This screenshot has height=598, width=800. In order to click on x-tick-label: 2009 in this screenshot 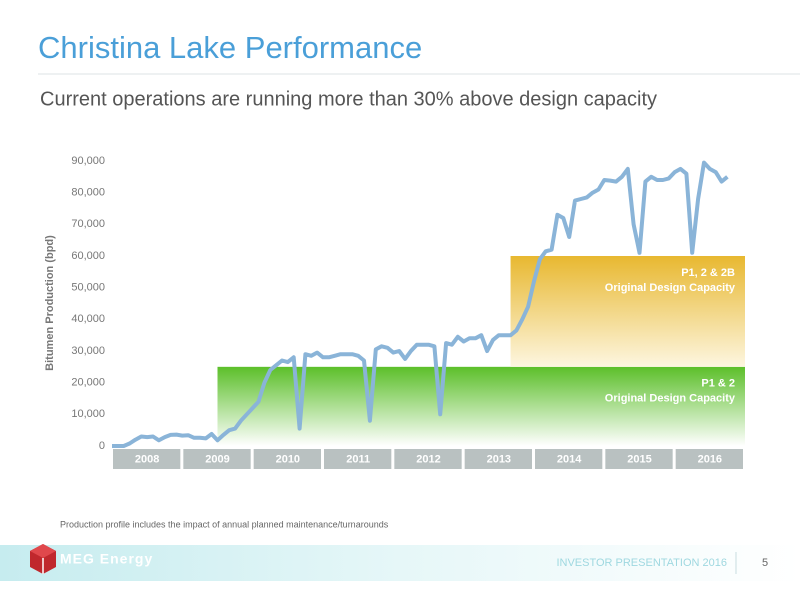, I will do `click(217, 459)`.